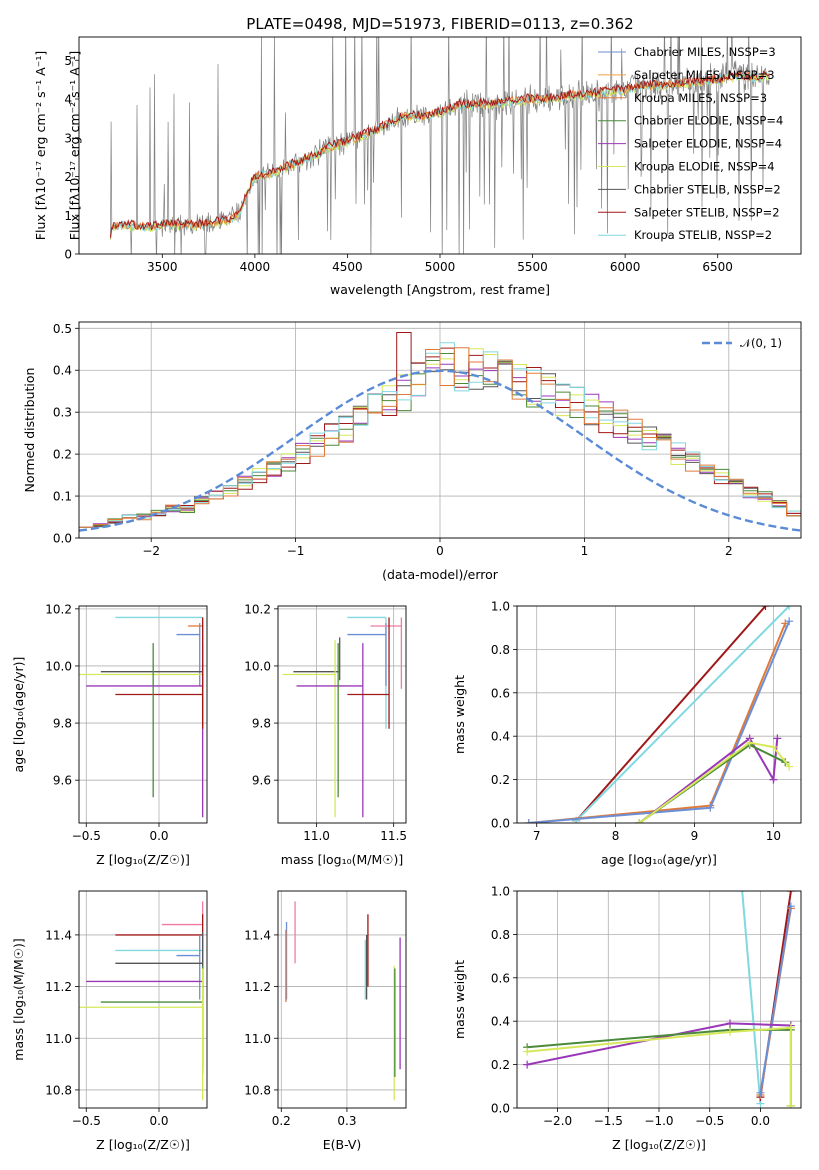 The width and height of the screenshot is (819, 1170). What do you see at coordinates (257, 1090) in the screenshot?
I see `y-tick-label: 10.8` at bounding box center [257, 1090].